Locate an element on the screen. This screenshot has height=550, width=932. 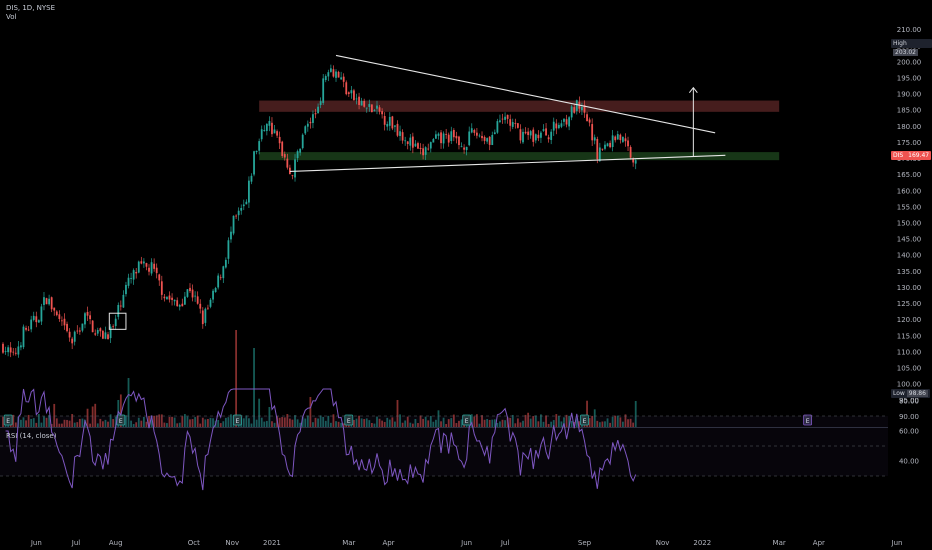
price-tick-label: 120.00 is located at coordinates (909, 320).